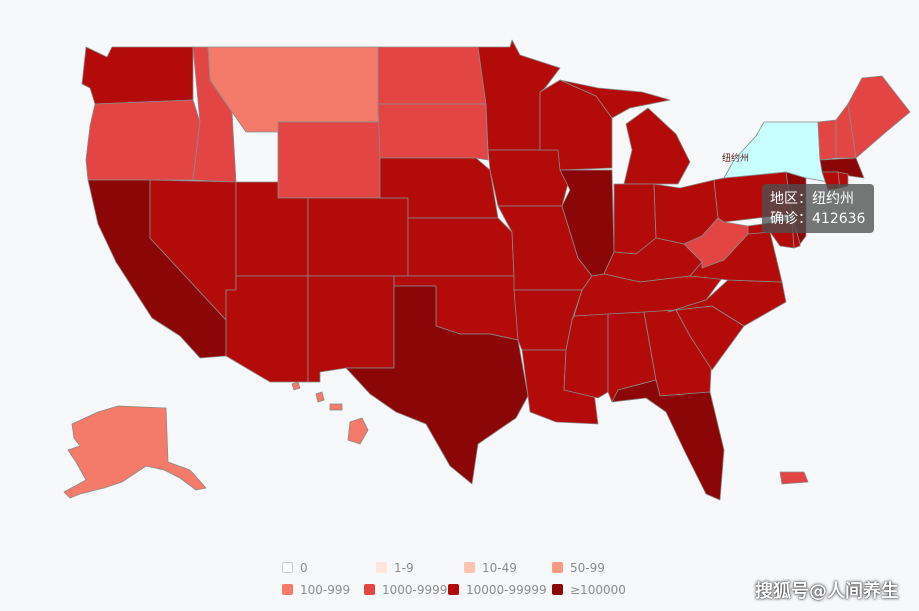 The image size is (919, 611). What do you see at coordinates (776, 152) in the screenshot?
I see `state-new-york` at bounding box center [776, 152].